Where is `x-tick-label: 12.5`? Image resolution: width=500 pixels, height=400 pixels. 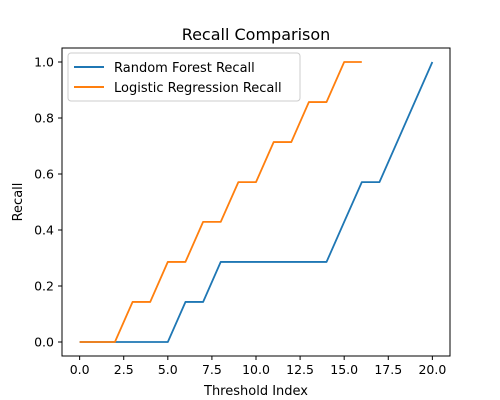
x-tick-label: 12.5 is located at coordinates (300, 369).